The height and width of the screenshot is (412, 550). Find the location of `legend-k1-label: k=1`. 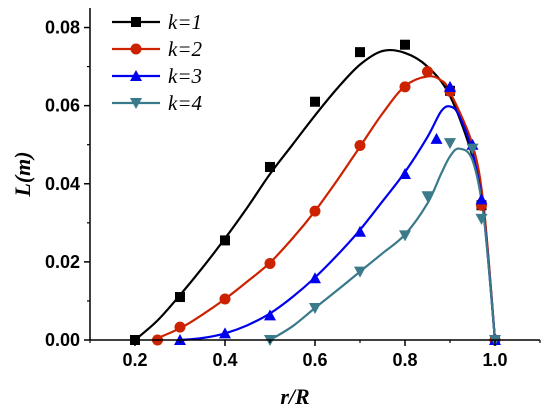

legend-k1-label: k=1 is located at coordinates (185, 22).